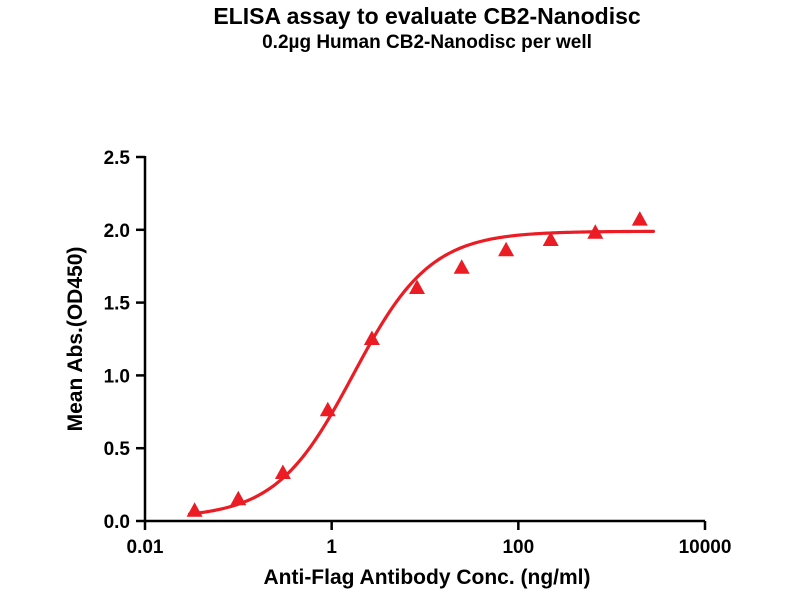 The height and width of the screenshot is (600, 800). What do you see at coordinates (331, 547) in the screenshot?
I see `x-tick-label: 1` at bounding box center [331, 547].